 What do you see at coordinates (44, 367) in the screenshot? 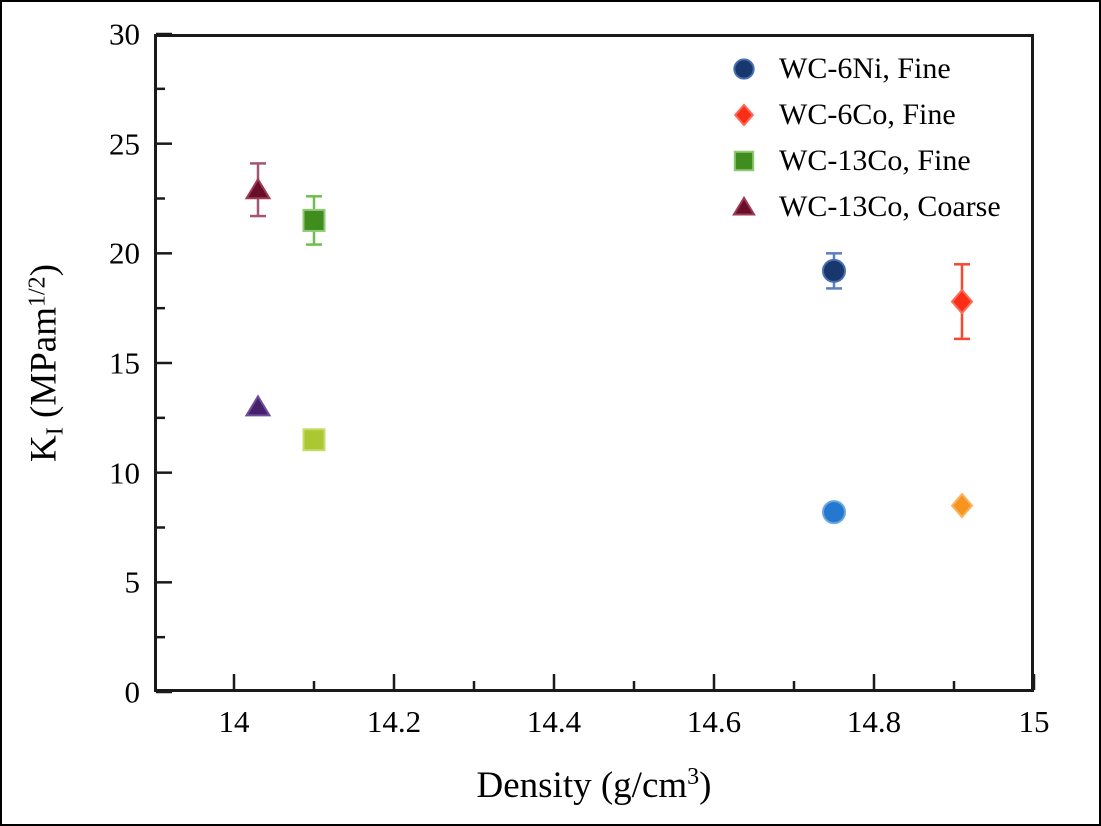
I see `y-axis-title-mid: (MPam` at bounding box center [44, 367].